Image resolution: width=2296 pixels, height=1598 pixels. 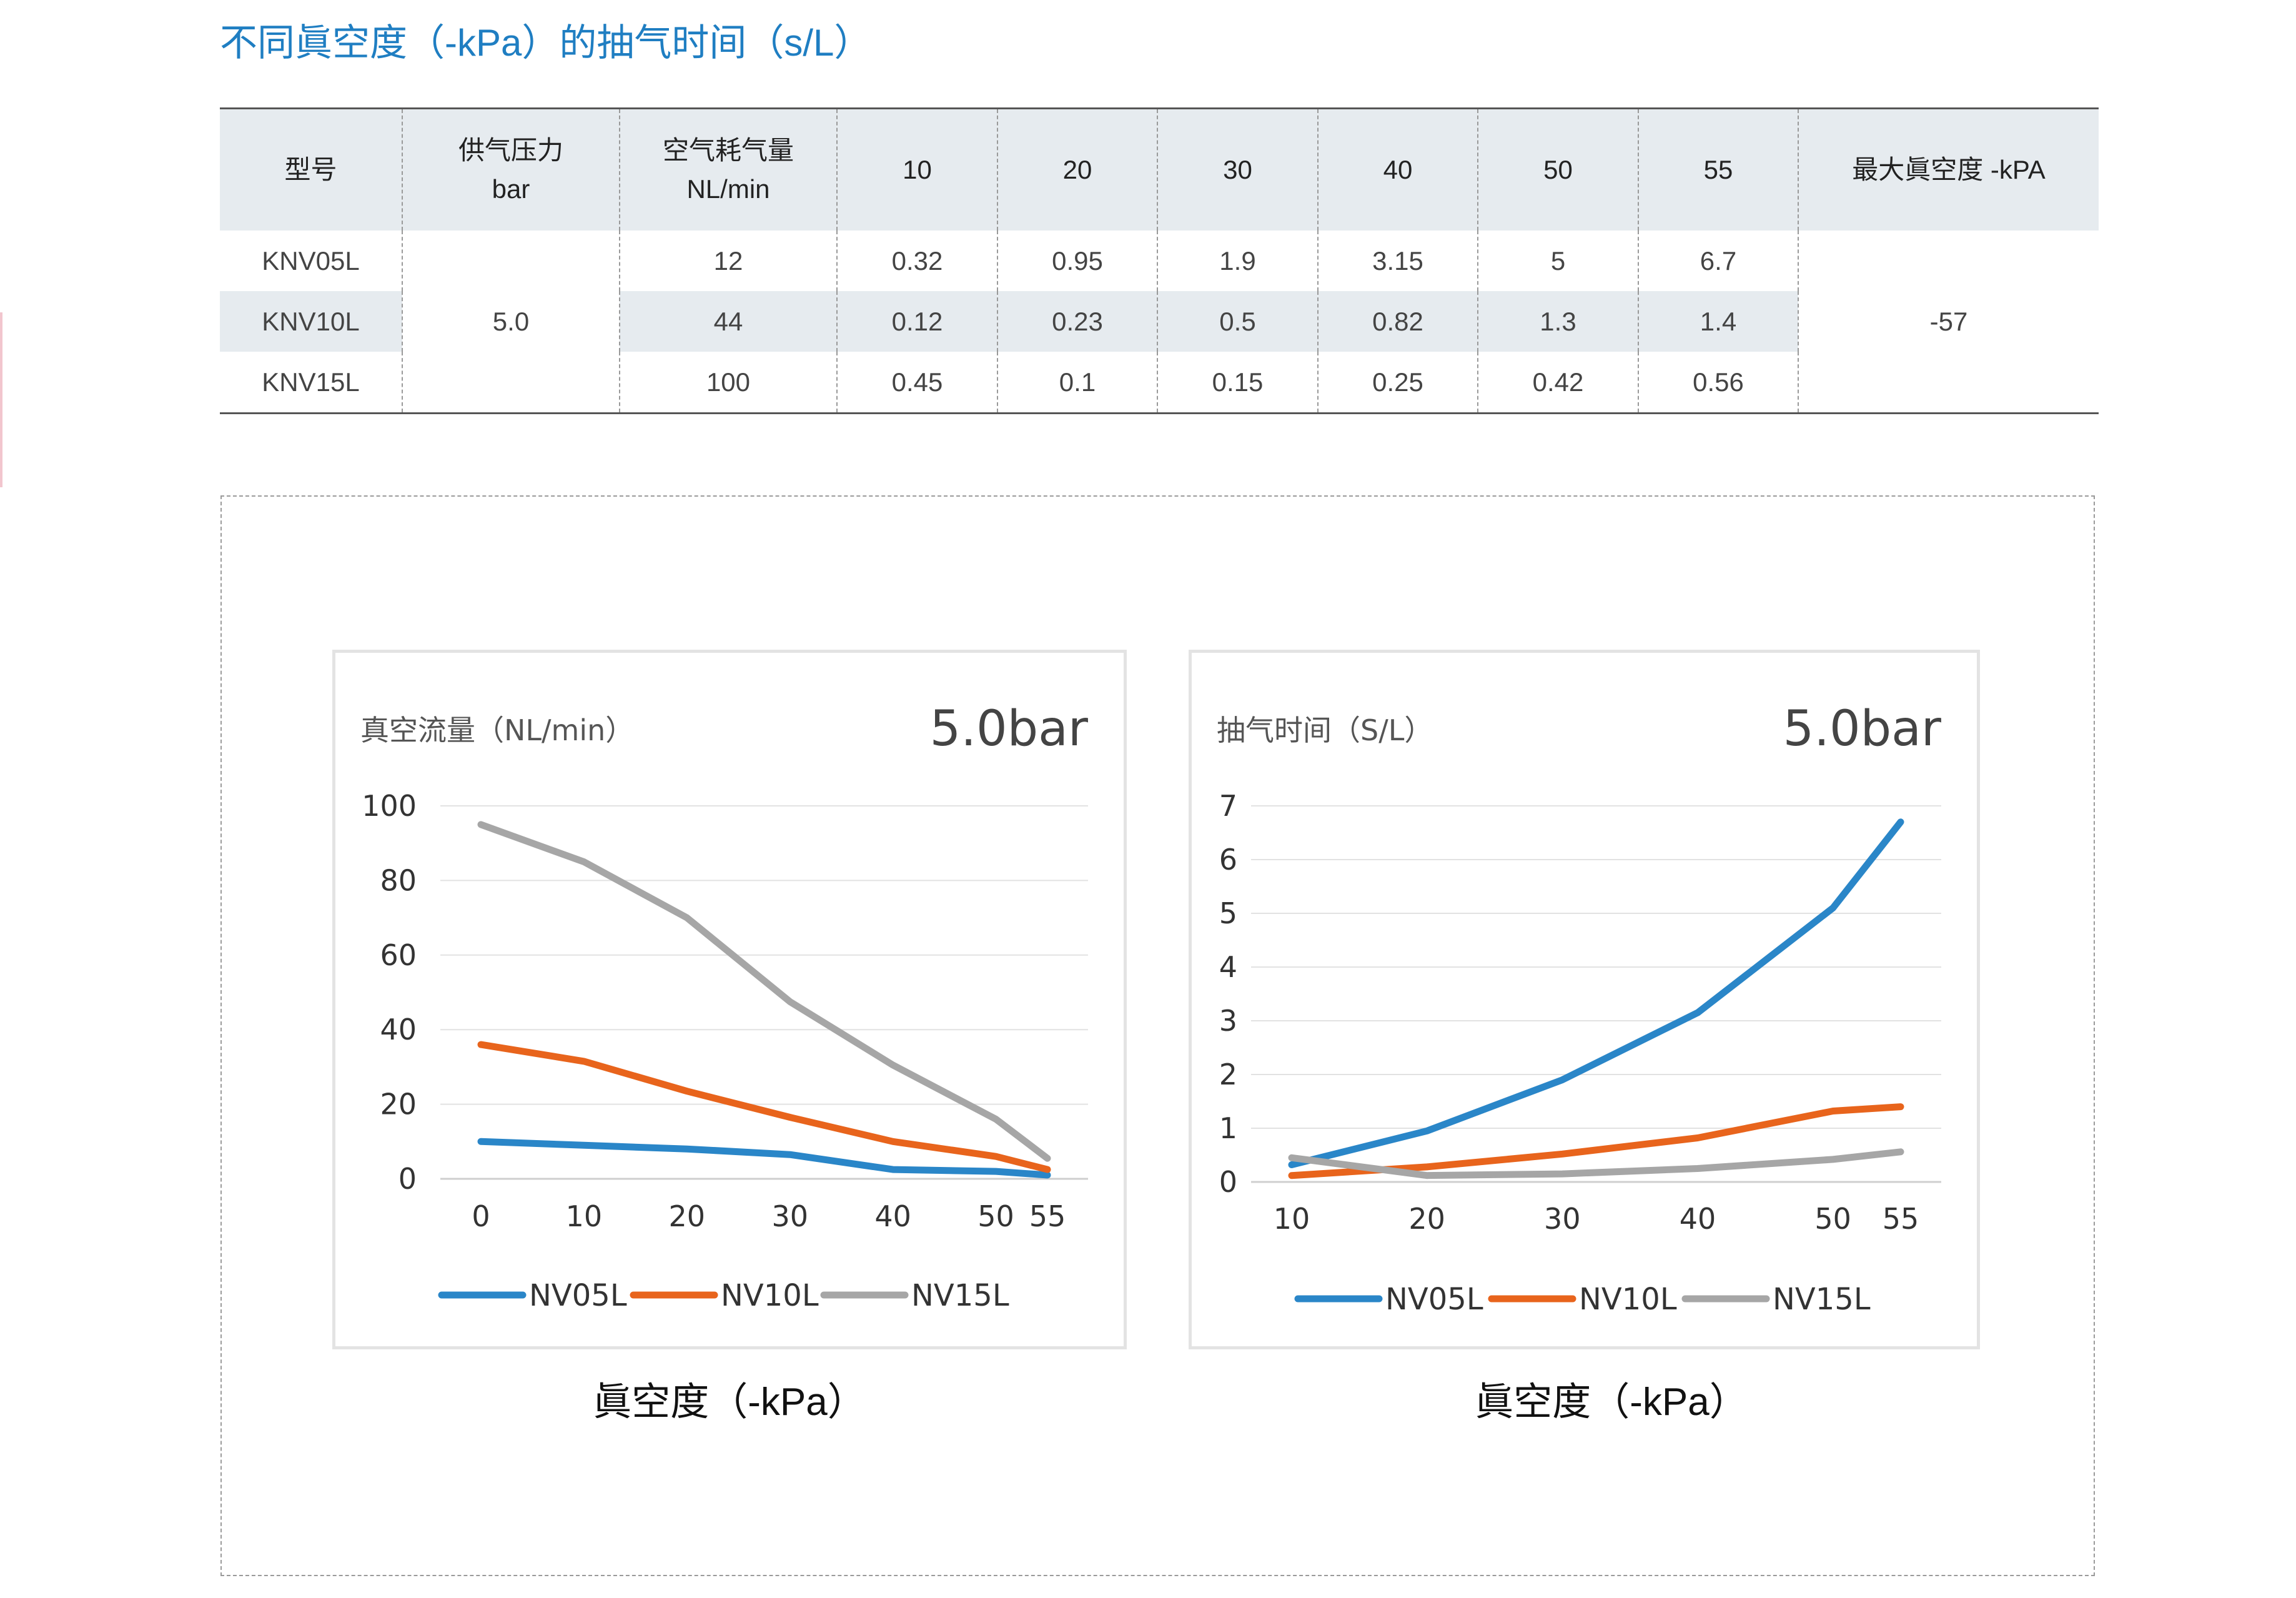 What do you see at coordinates (728, 321) in the screenshot?
I see `cell-consumption: 44` at bounding box center [728, 321].